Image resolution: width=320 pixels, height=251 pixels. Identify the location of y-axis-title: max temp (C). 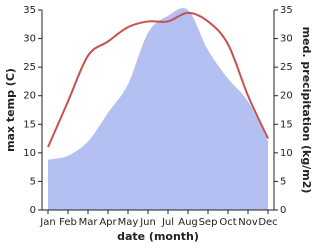
(10, 110).